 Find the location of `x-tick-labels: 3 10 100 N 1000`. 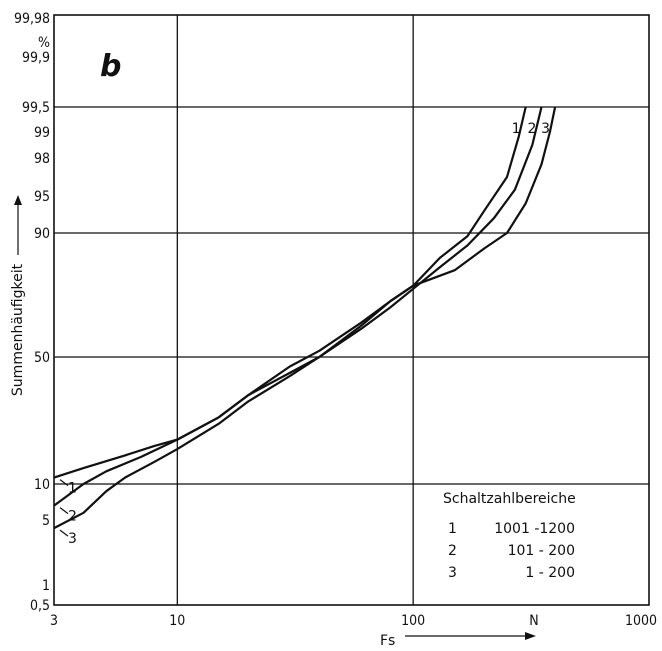

x-tick-labels: 3 10 100 N 1000 is located at coordinates (353, 621).